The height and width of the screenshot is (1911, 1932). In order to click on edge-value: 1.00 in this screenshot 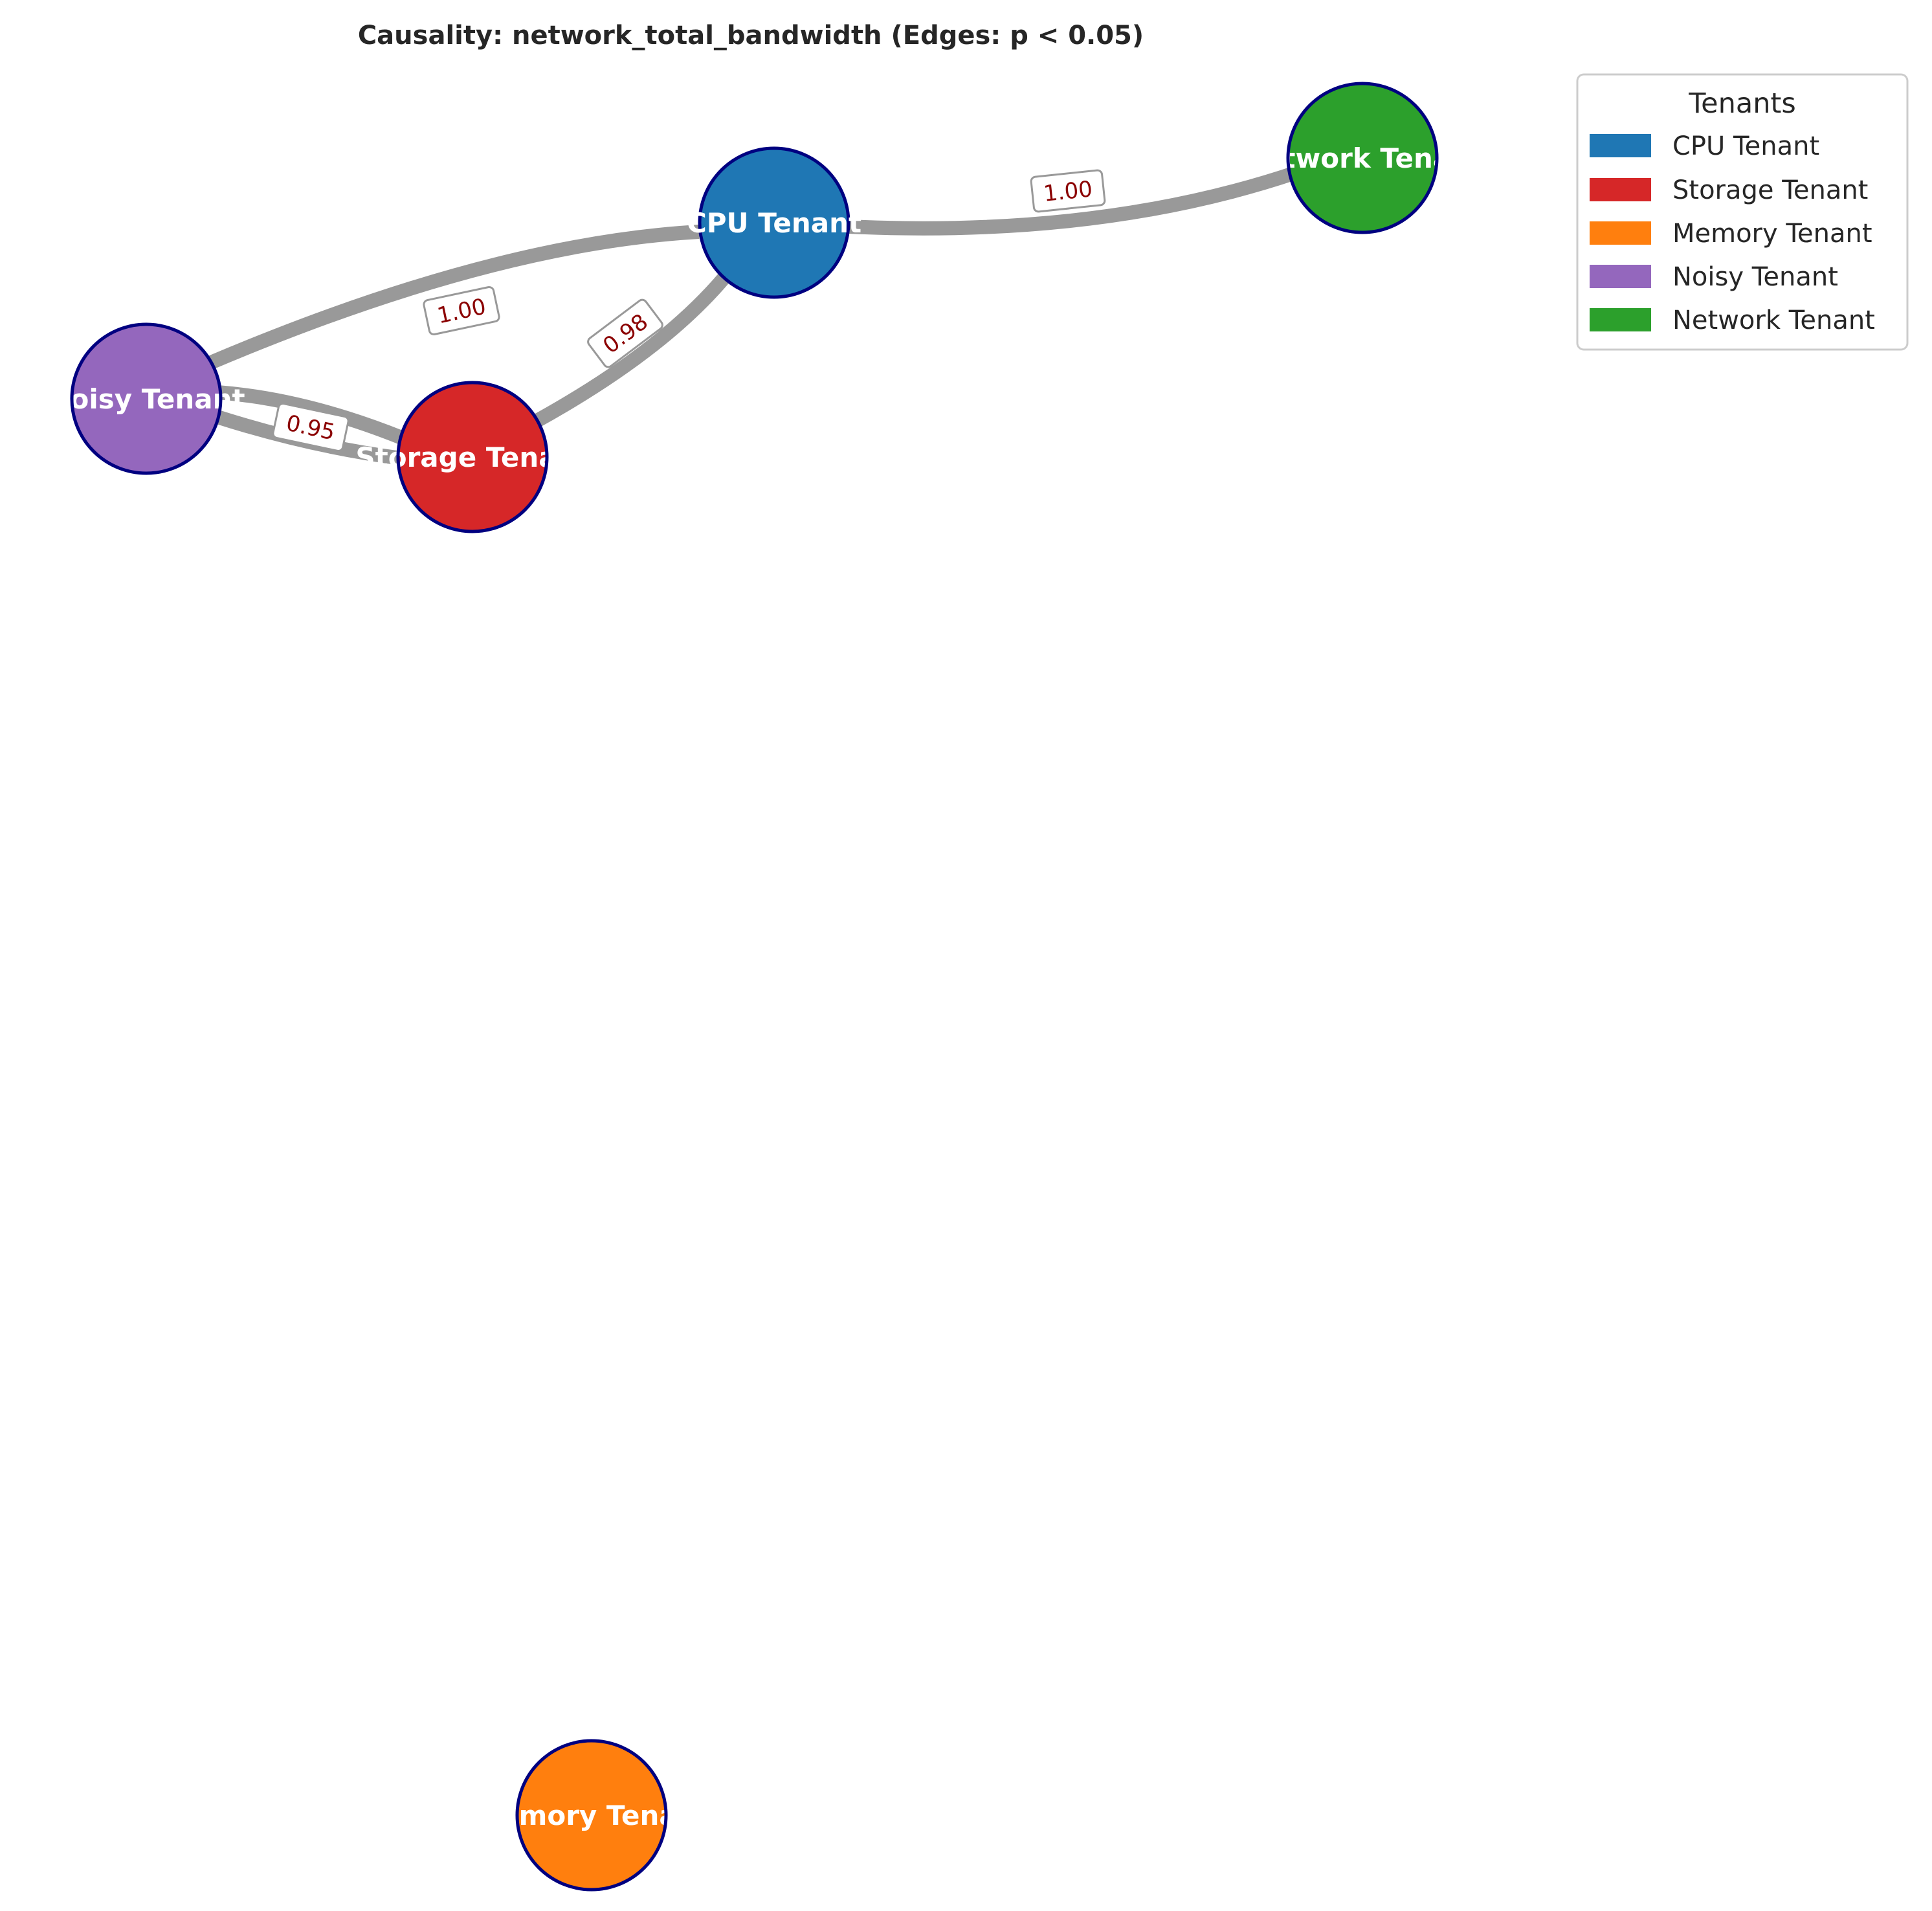, I will do `click(1067, 191)`.